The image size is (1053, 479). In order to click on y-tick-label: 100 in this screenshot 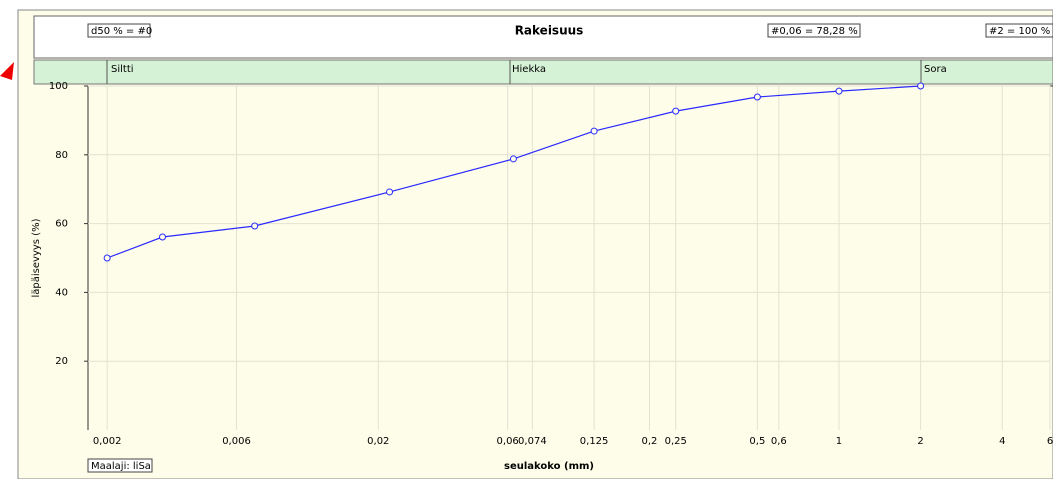, I will do `click(58, 86)`.